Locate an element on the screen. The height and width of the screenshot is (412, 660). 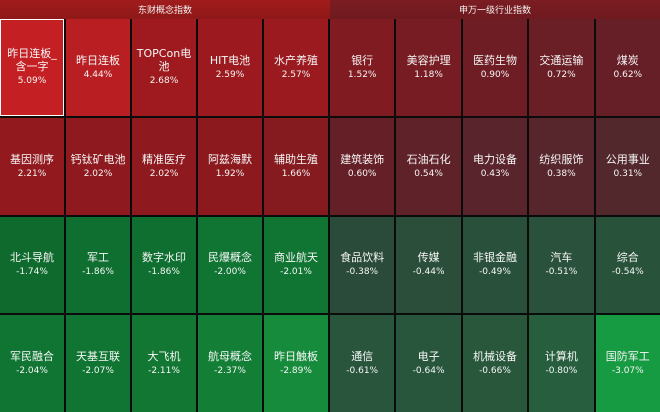
concept-tile: 辅助生殖 1.66% is located at coordinates (296, 166).